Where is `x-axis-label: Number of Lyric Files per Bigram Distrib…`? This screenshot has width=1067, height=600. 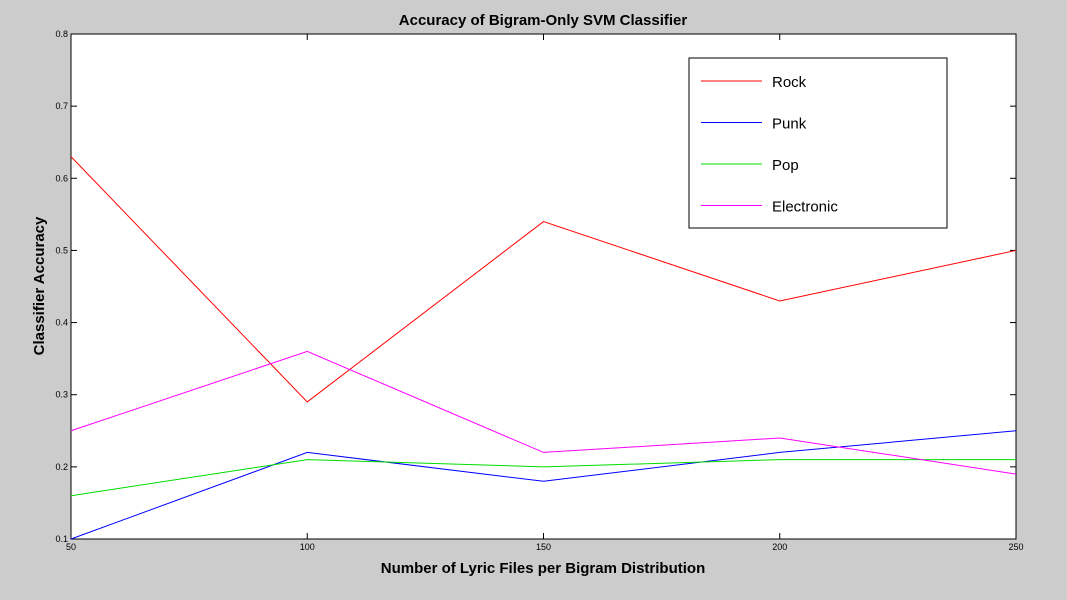 x-axis-label: Number of Lyric Files per Bigram Distrib… is located at coordinates (543, 568).